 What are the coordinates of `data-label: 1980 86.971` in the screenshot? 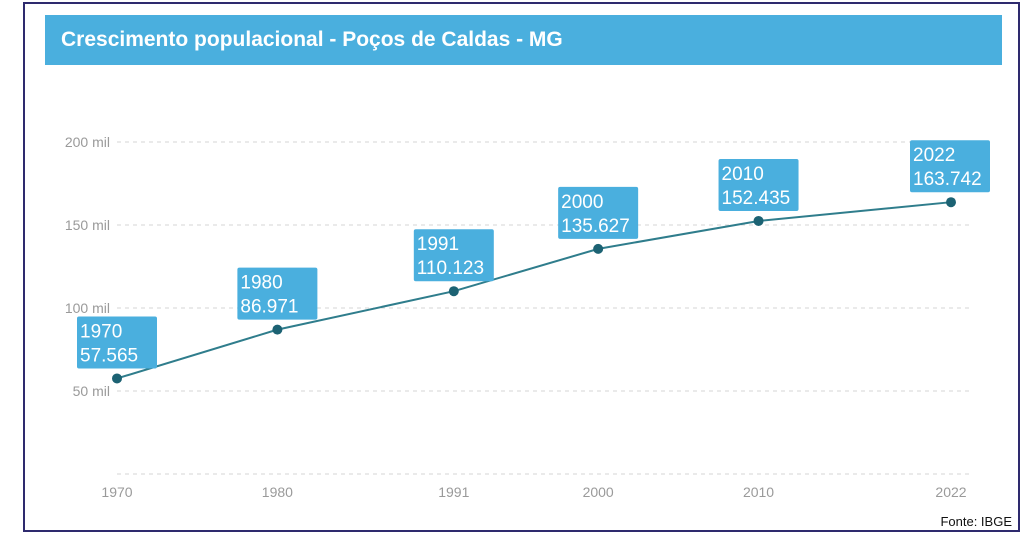 It's located at (277, 293).